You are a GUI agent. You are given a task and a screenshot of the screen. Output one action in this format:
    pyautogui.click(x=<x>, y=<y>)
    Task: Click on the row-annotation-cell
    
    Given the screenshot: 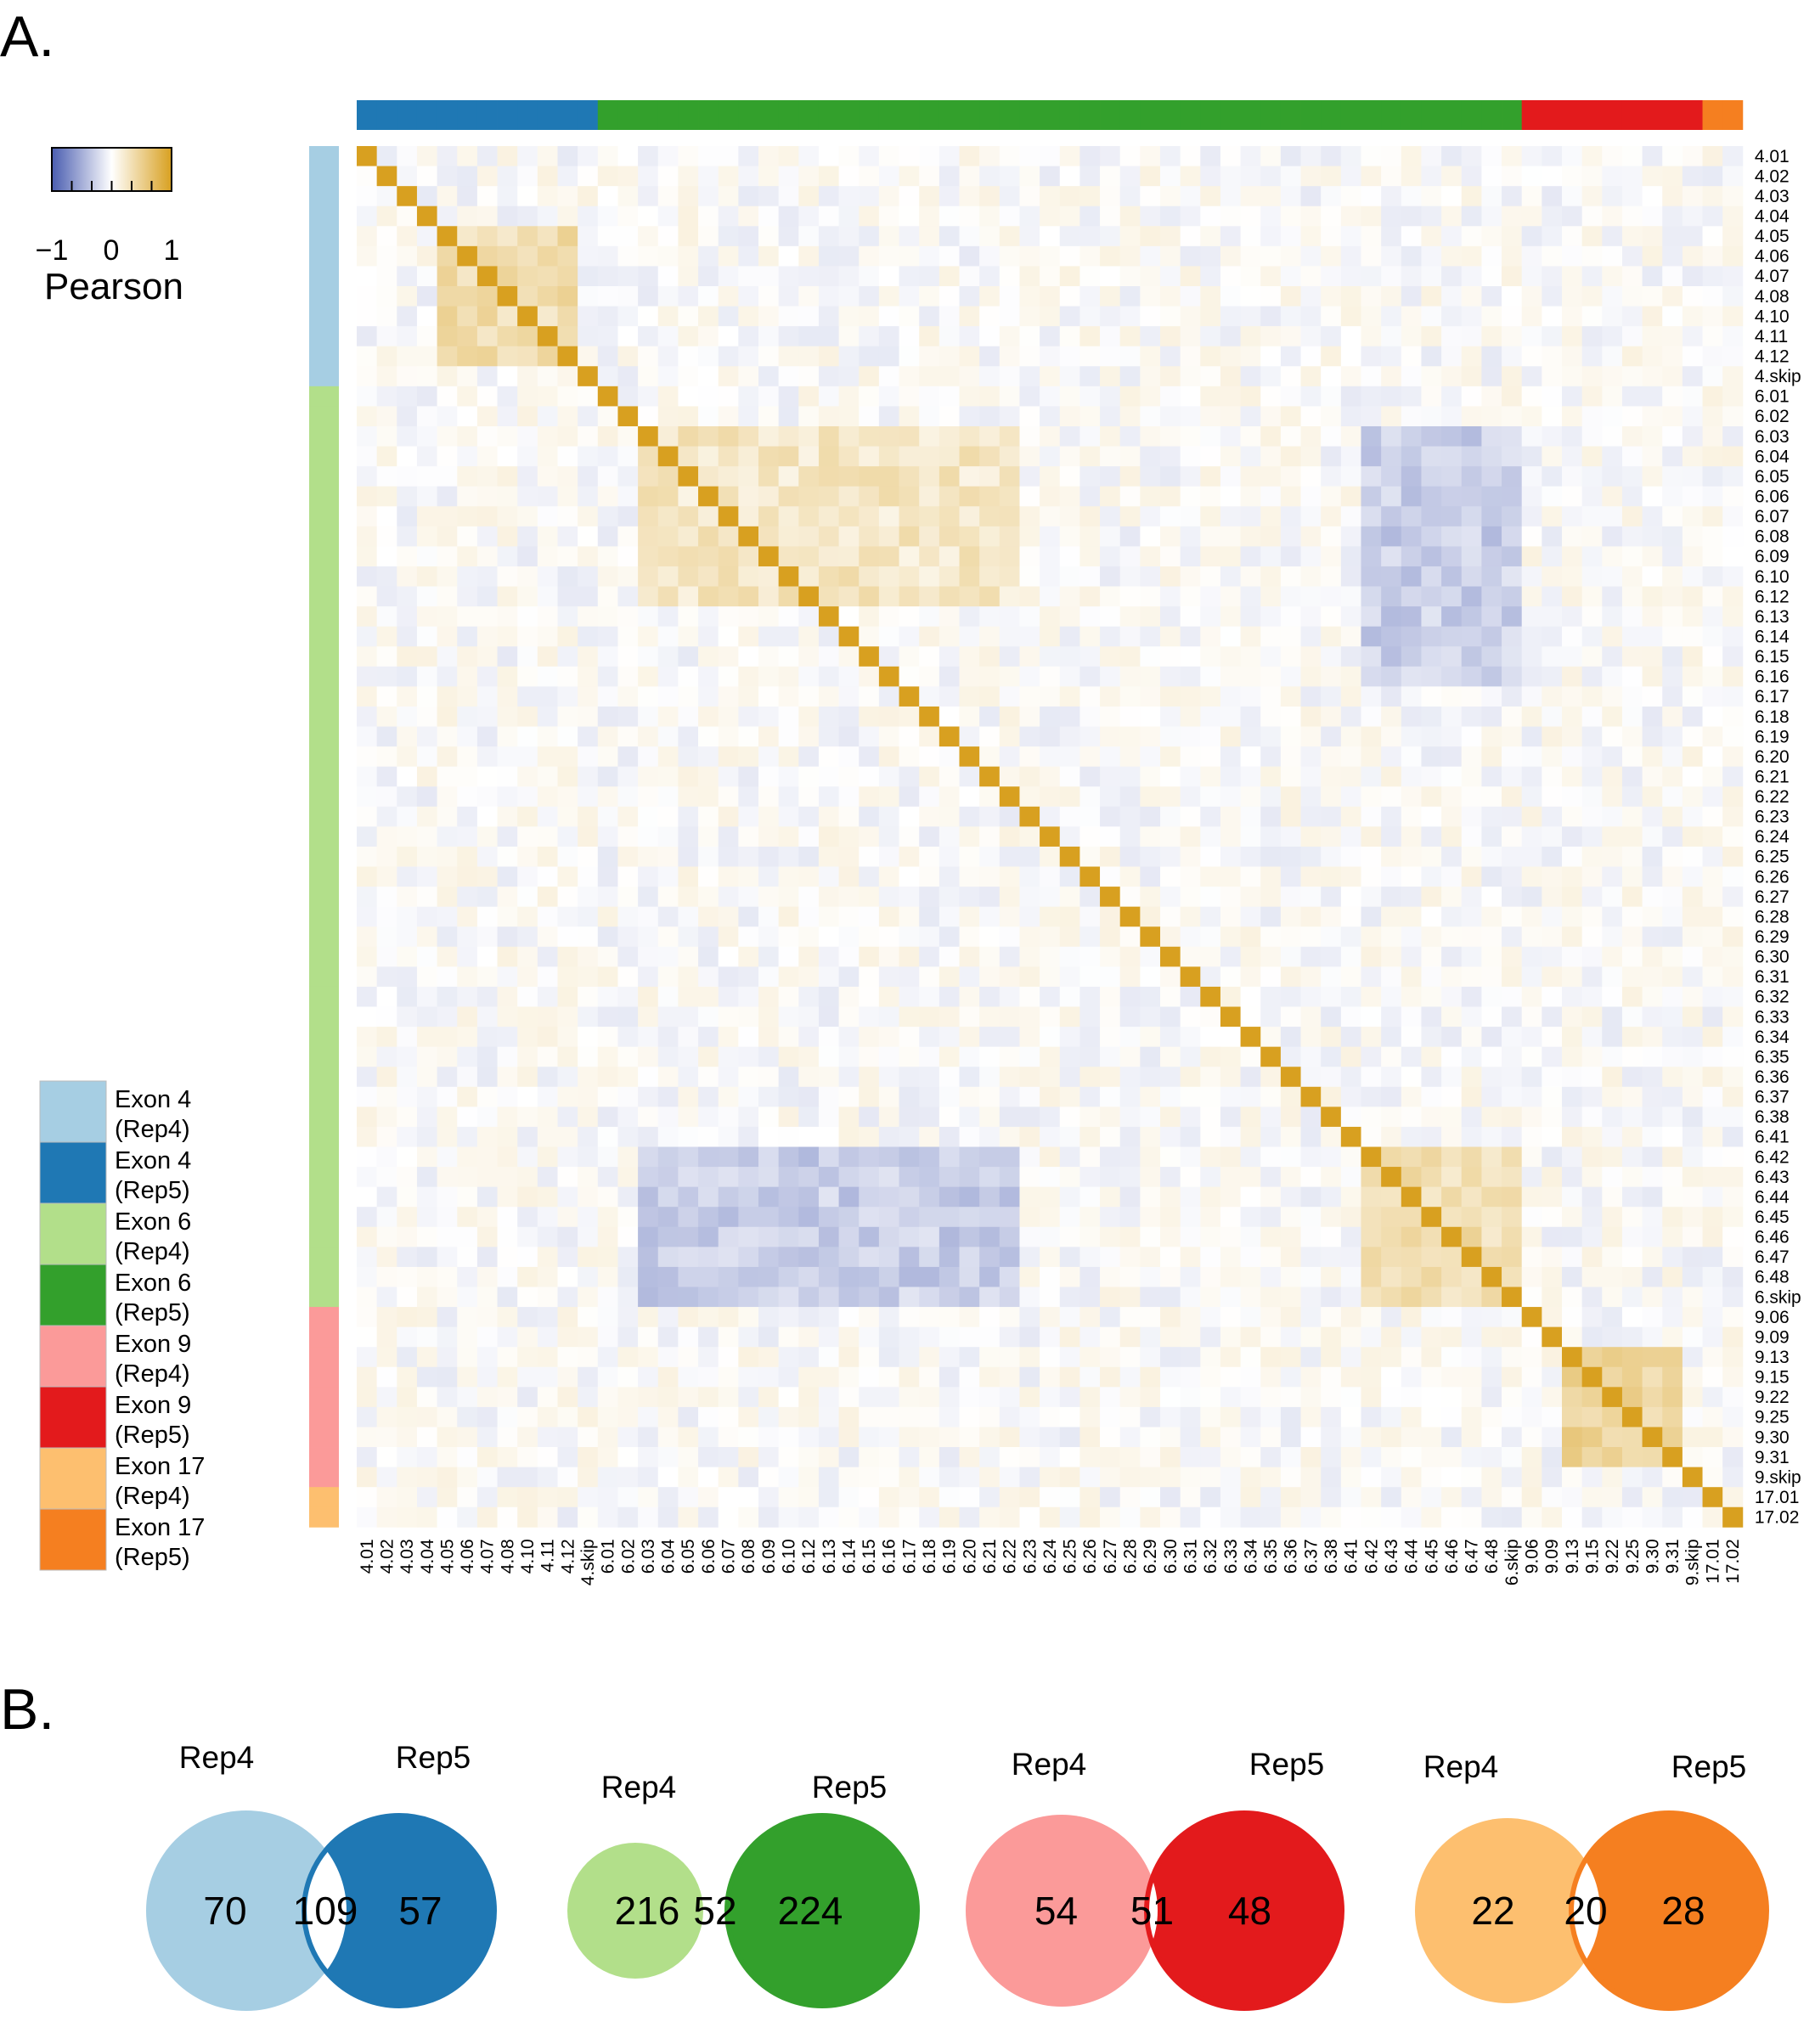 What is the action you would take?
    pyautogui.click(x=324, y=1498)
    